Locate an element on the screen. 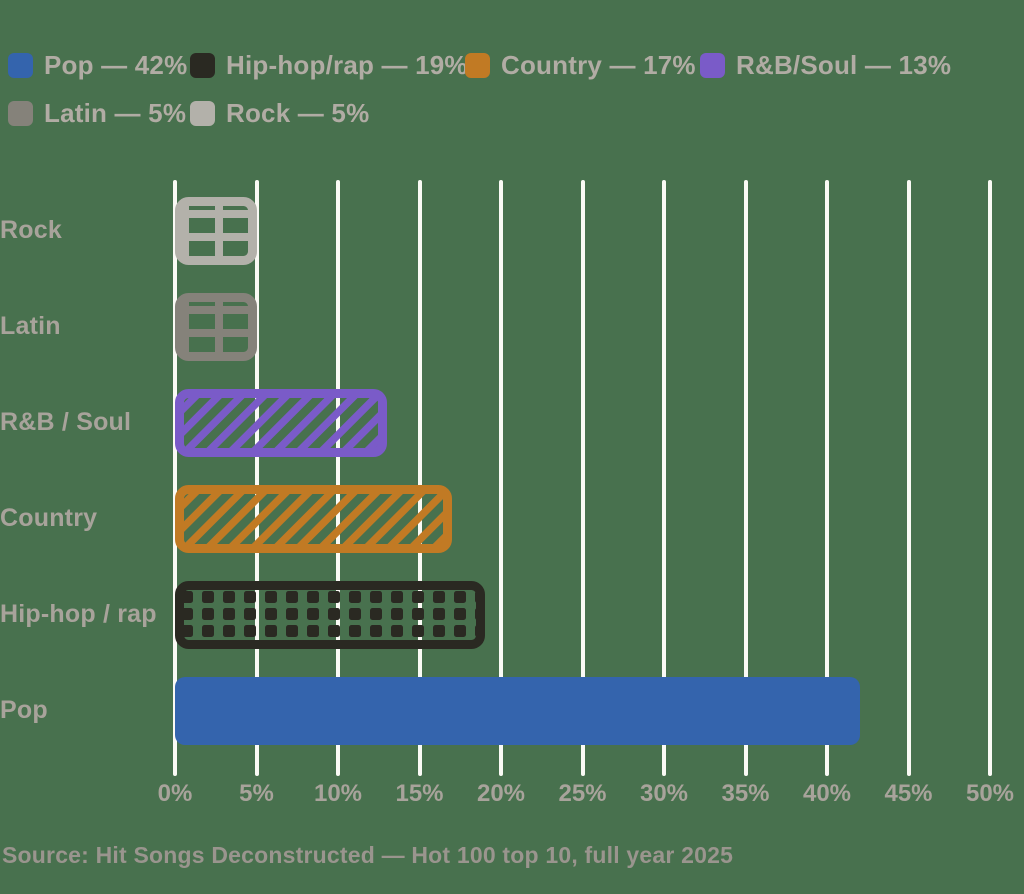 This screenshot has height=894, width=1024. bar-latin is located at coordinates (216, 327).